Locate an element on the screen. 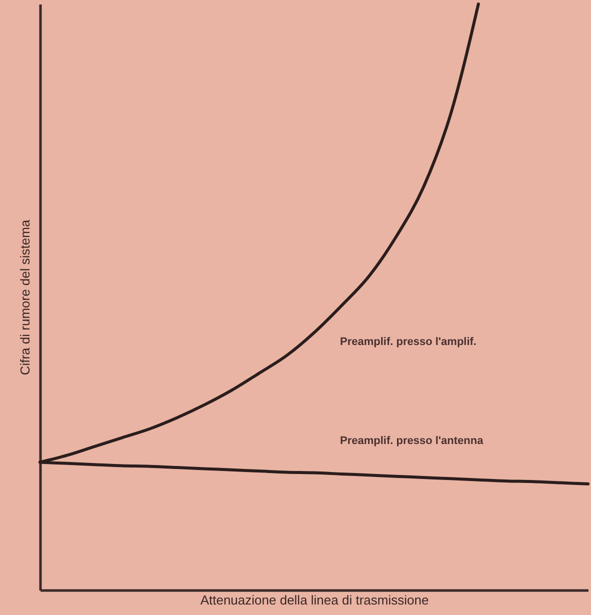  y-axis-title: Cifra di rumore del sistema is located at coordinates (25, 297).